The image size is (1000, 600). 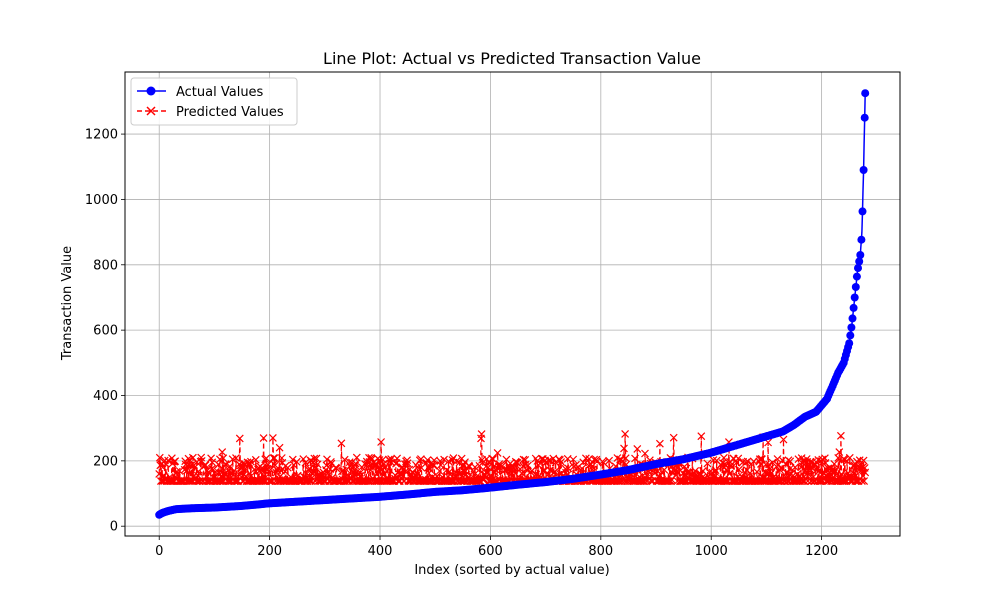 I want to click on legend-predicted-label: Predicted Values, so click(x=230, y=112).